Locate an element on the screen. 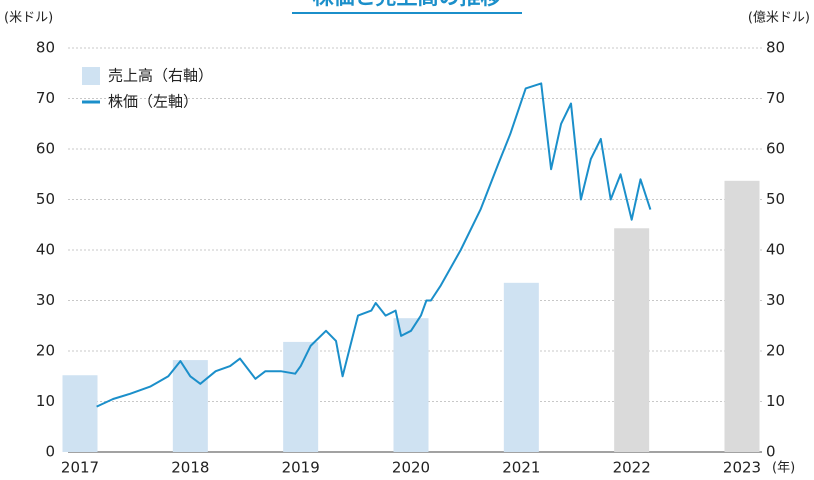 This screenshot has width=814, height=480. x-tick-label: 2019 is located at coordinates (301, 468).